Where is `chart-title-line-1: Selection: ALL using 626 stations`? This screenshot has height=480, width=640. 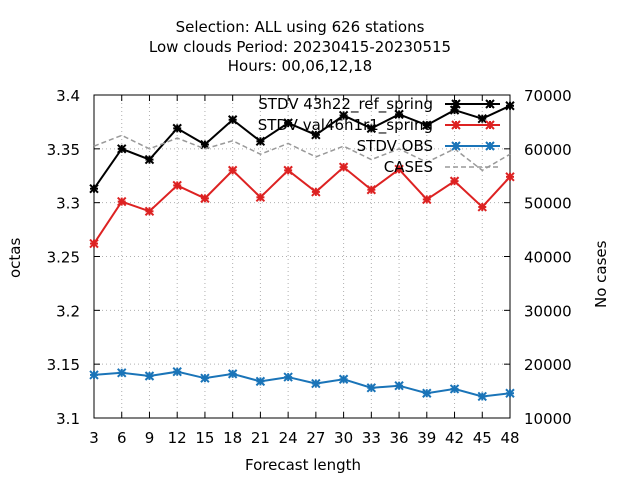 chart-title-line-1: Selection: ALL using 626 stations is located at coordinates (300, 27).